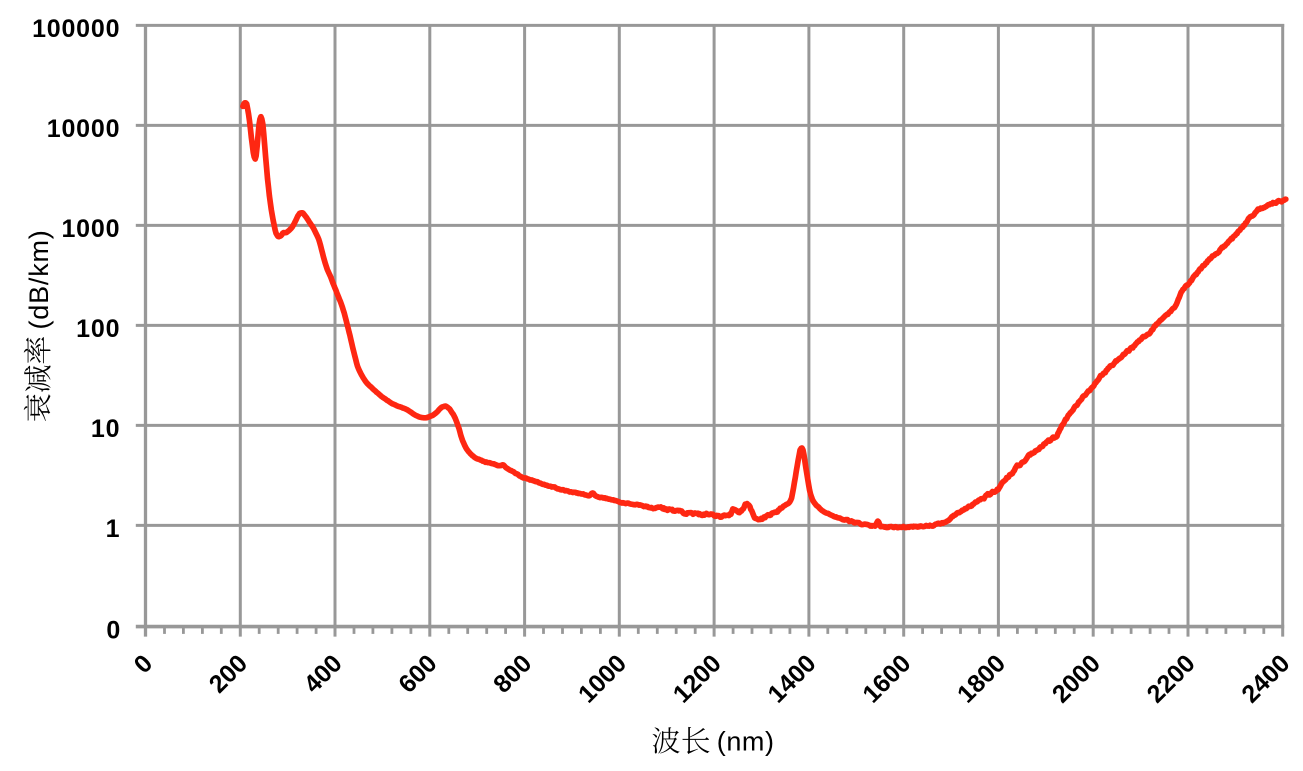  I want to click on svg-text: 1200, so click(697, 678).